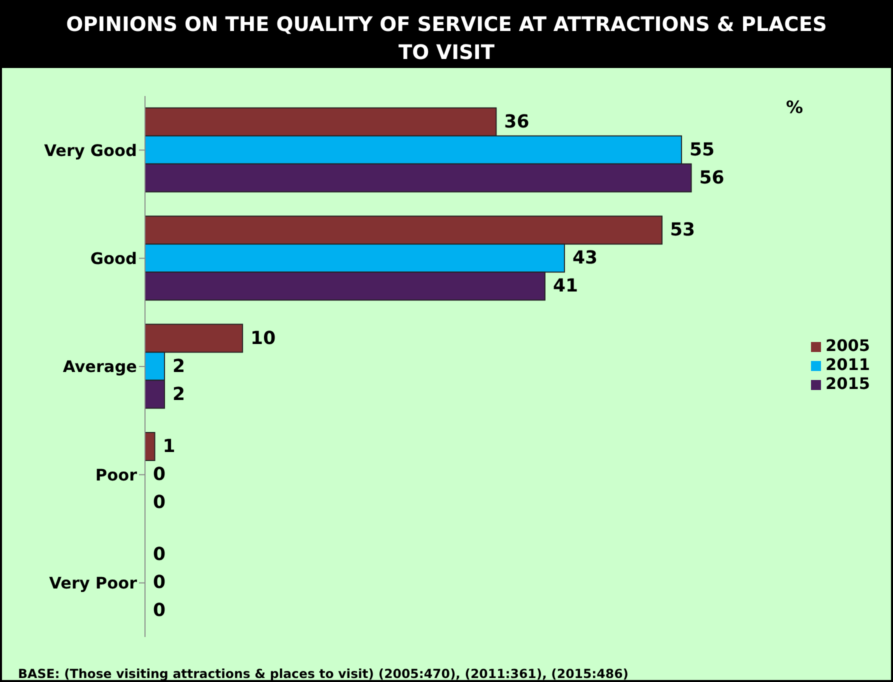  Describe the element at coordinates (847, 383) in the screenshot. I see `legend-label: 2015` at that location.